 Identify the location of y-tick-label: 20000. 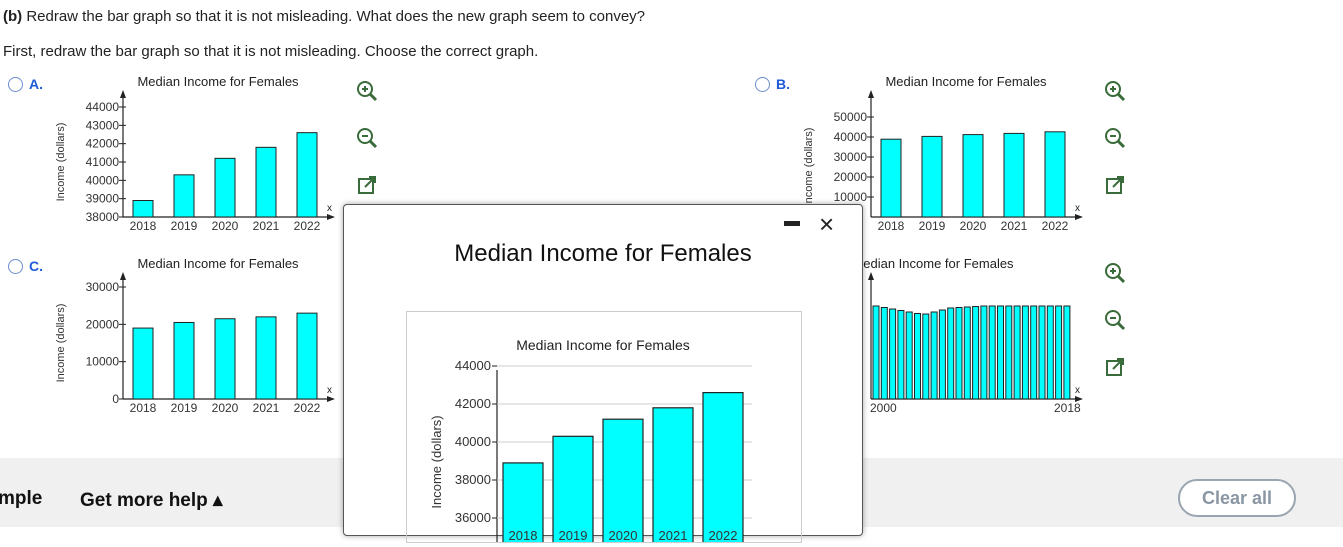
(851, 177).